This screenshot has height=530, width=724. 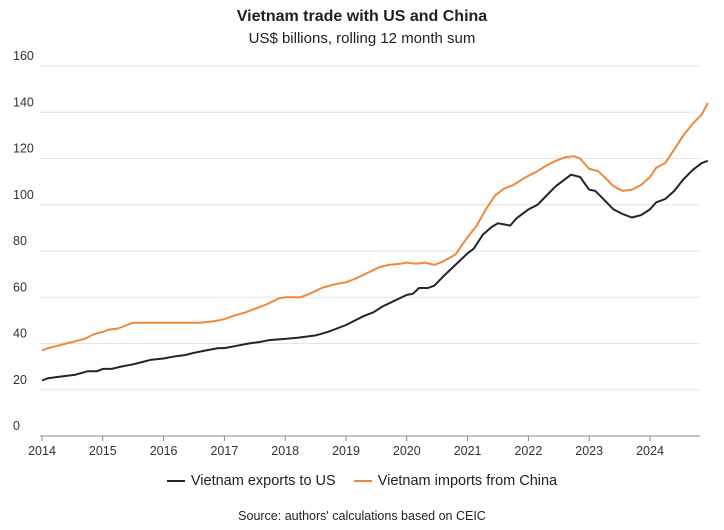 I want to click on y-tick-label: 40, so click(x=20, y=334).